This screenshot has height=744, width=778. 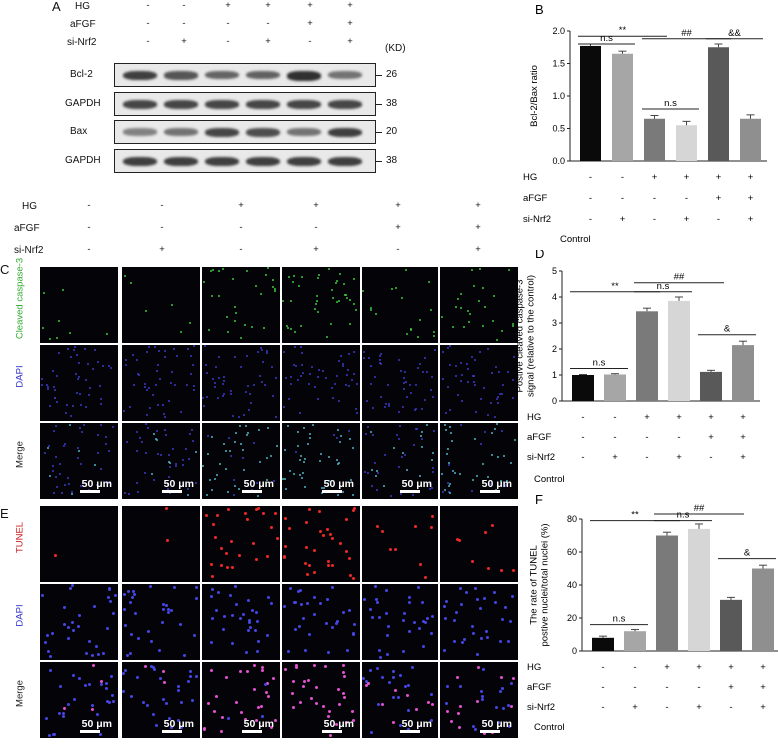 I want to click on micrograph-cell, so click(x=79, y=544).